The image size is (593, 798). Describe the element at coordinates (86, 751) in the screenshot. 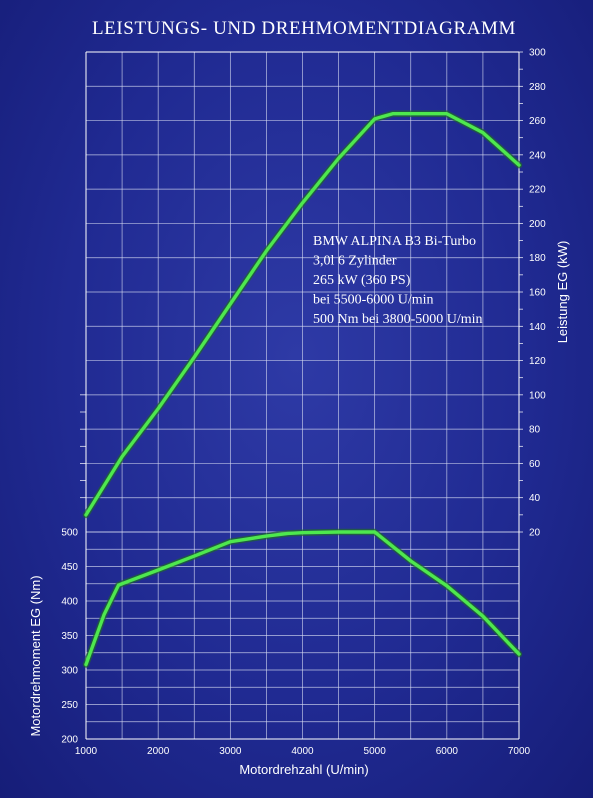

I see `x-tick-label: 1000` at that location.